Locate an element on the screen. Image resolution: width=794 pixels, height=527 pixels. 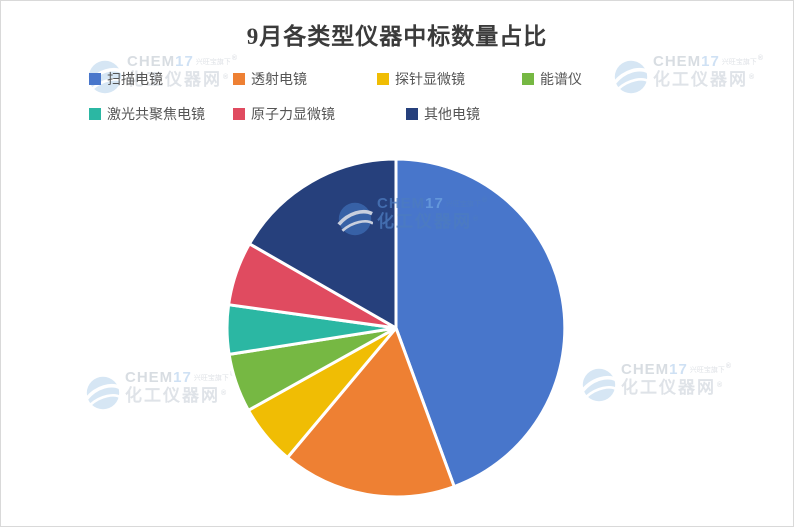
legend-label: 原子力显微镜 is located at coordinates (293, 114).